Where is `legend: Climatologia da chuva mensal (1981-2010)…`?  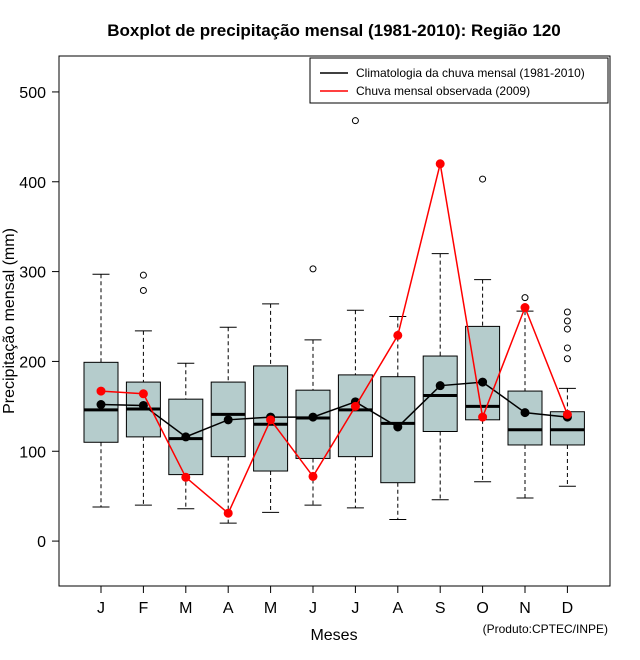 legend: Climatologia da chuva mensal (1981-2010)… is located at coordinates (459, 80).